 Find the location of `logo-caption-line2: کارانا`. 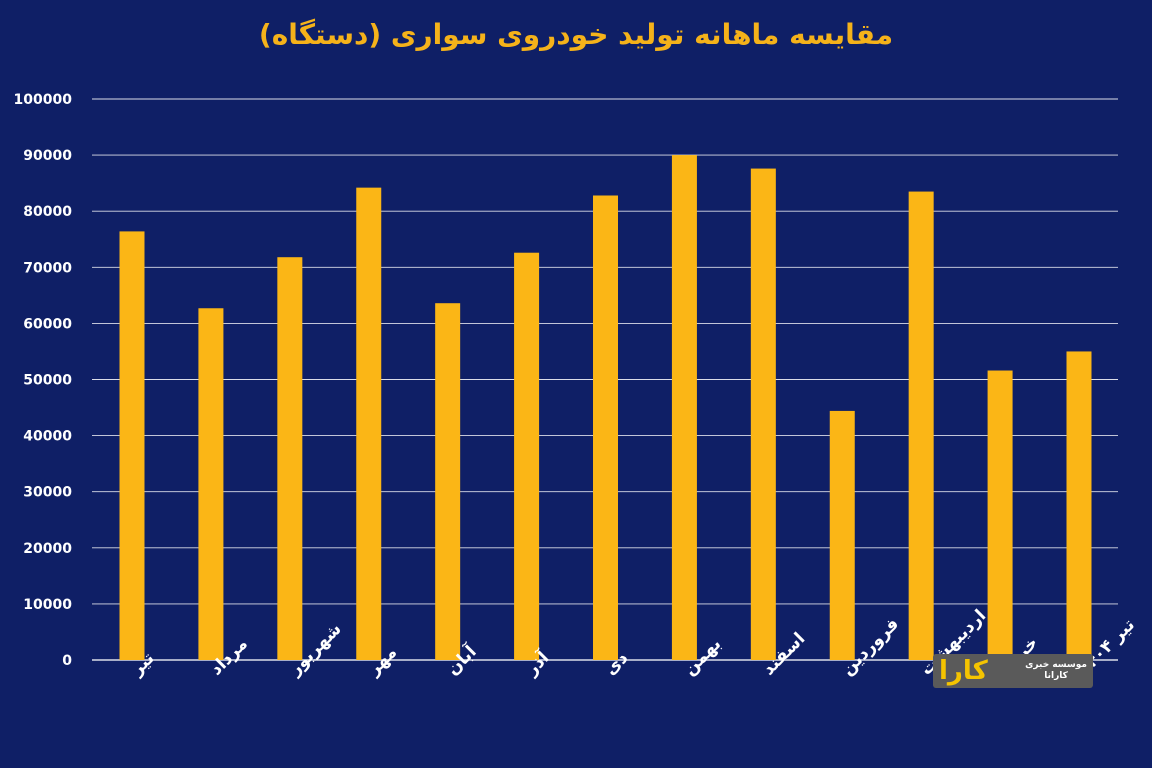

logo-caption-line2: کارانا is located at coordinates (1056, 676).